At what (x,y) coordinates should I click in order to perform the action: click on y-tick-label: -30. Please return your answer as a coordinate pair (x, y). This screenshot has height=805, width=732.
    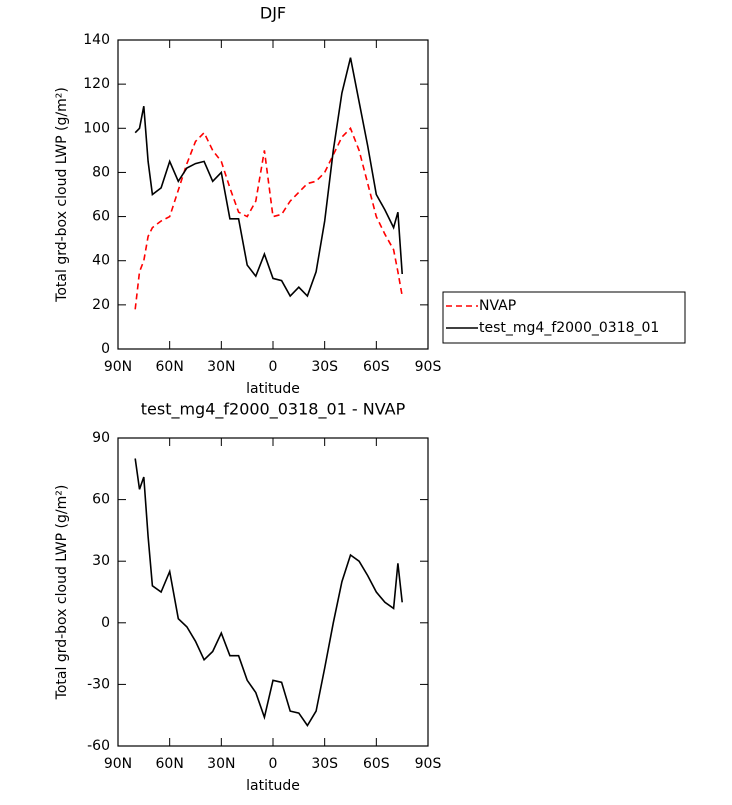
    Looking at the image, I should click on (98, 684).